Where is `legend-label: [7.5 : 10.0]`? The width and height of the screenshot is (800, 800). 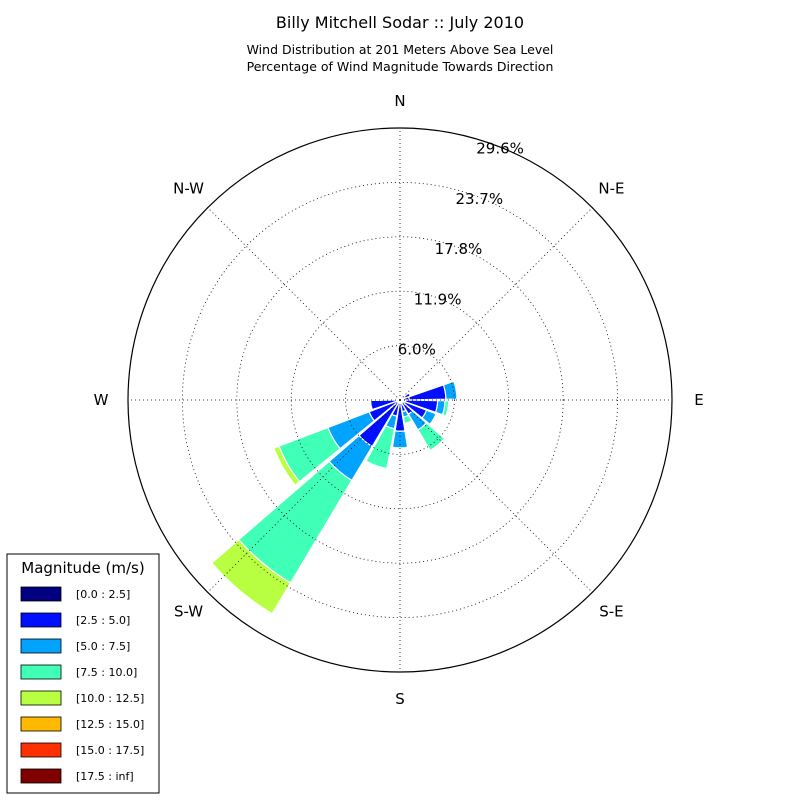 legend-label: [7.5 : 10.0] is located at coordinates (106, 672).